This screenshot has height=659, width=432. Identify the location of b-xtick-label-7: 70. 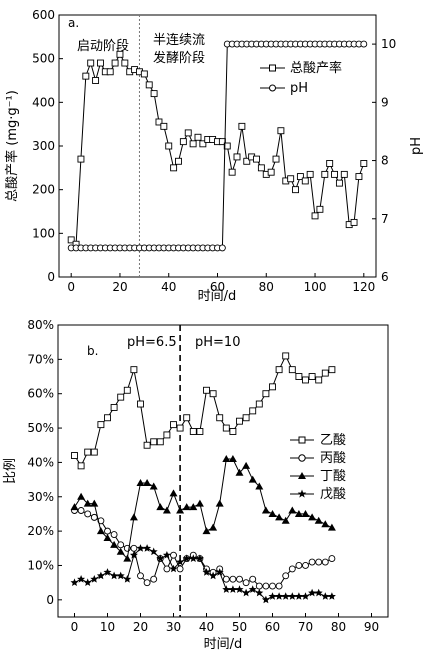
(305, 627).